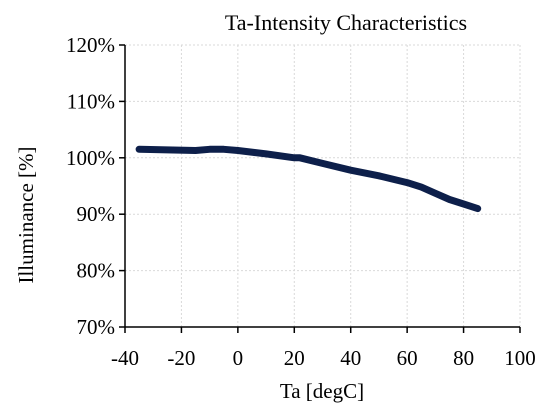 The width and height of the screenshot is (549, 408). Describe the element at coordinates (91, 101) in the screenshot. I see `y-tick-label: 110%` at that location.